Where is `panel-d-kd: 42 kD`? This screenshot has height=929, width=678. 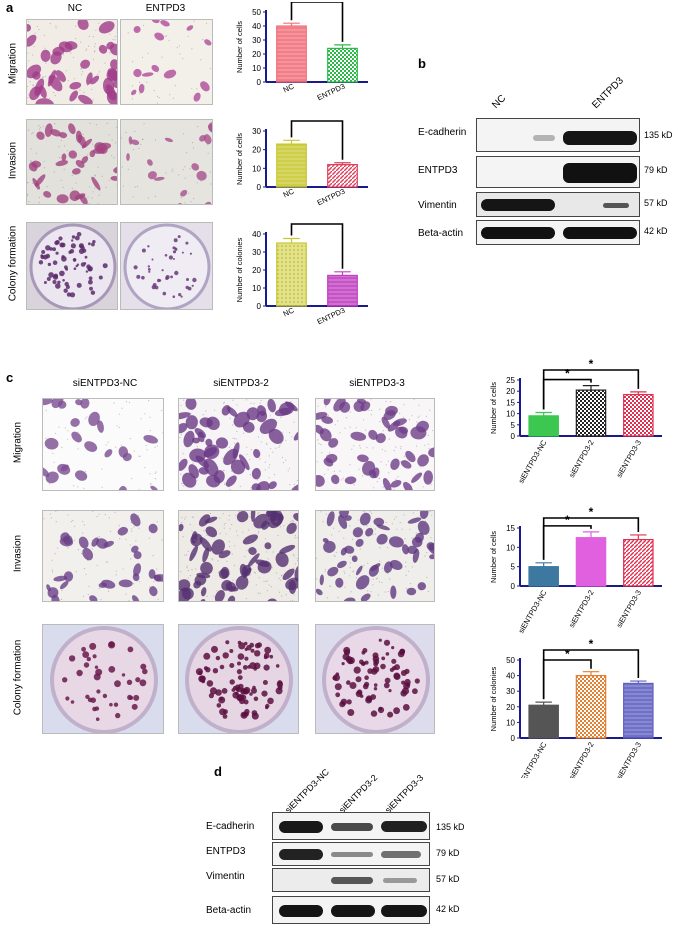
panel-d-kd: 42 kD is located at coordinates (448, 909).